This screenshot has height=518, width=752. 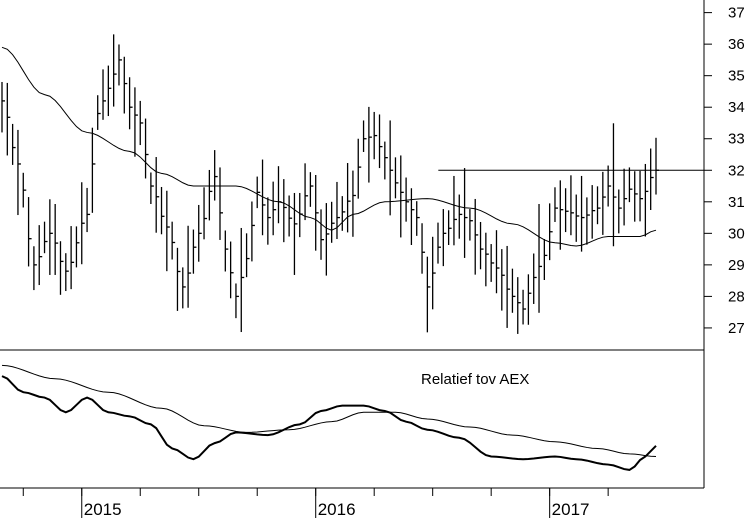 What do you see at coordinates (736, 44) in the screenshot?
I see `price-y-tick-label: 36` at bounding box center [736, 44].